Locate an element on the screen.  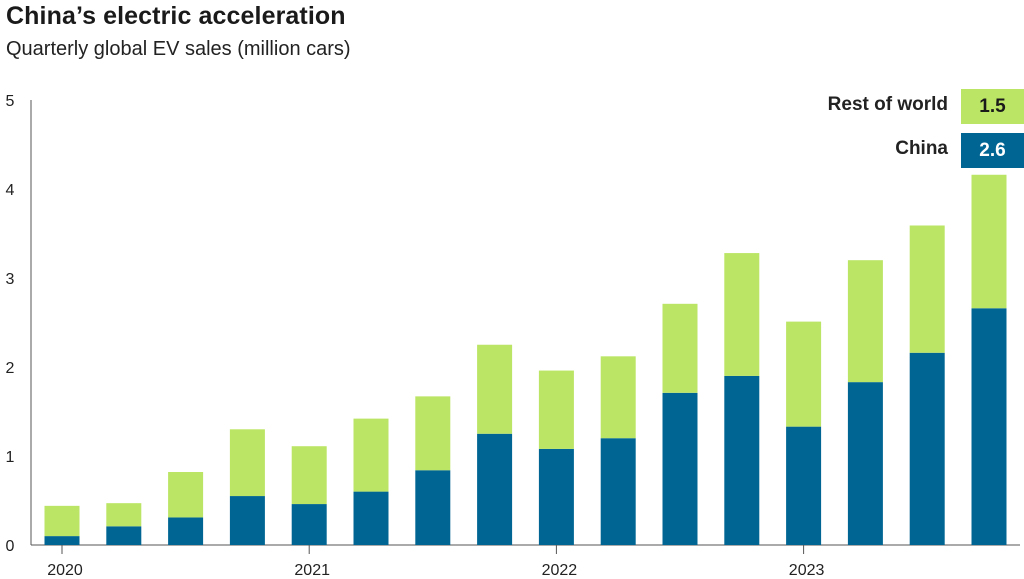
y-tick-label: 4 is located at coordinates (10, 190).